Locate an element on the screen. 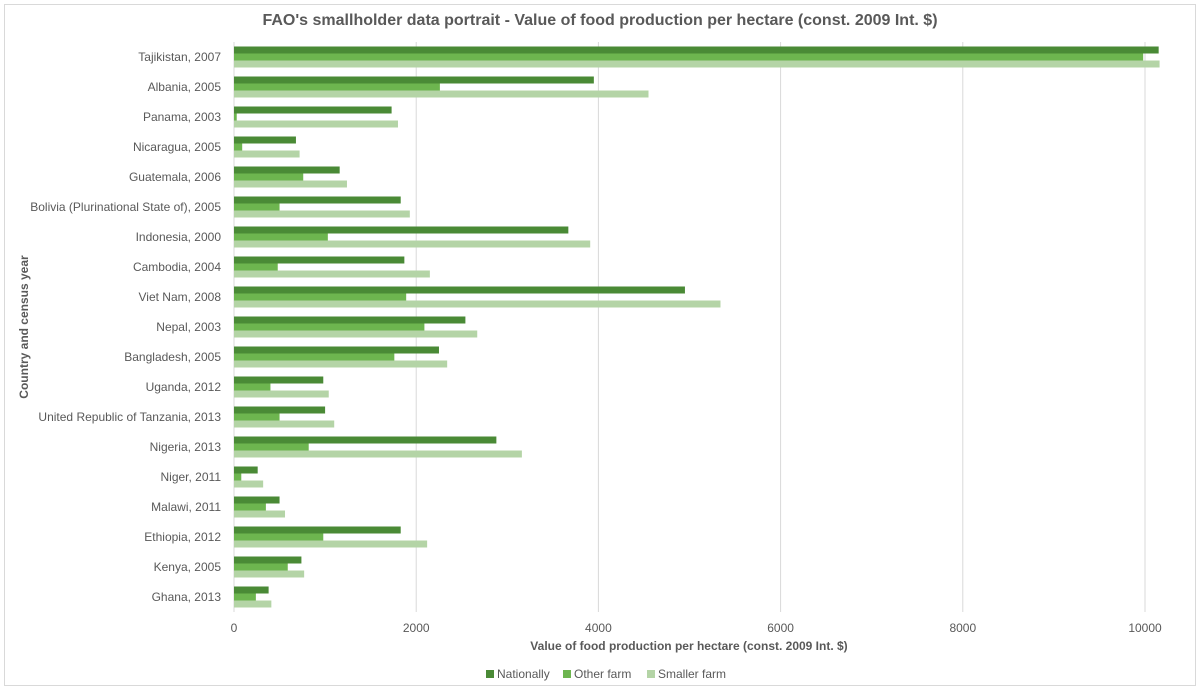 This screenshot has width=1200, height=690. x-tick-label: 10000 is located at coordinates (1145, 628).